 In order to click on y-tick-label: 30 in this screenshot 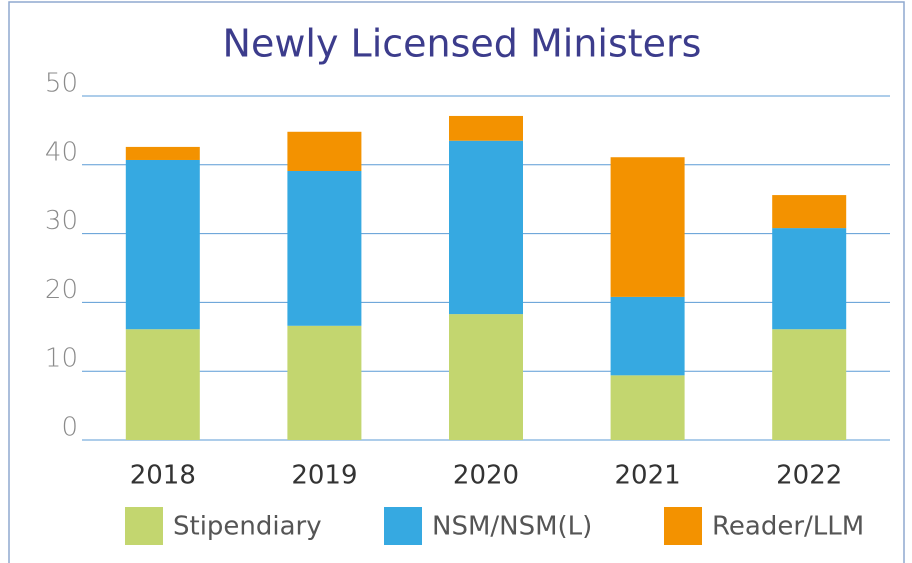, I will do `click(61, 221)`.